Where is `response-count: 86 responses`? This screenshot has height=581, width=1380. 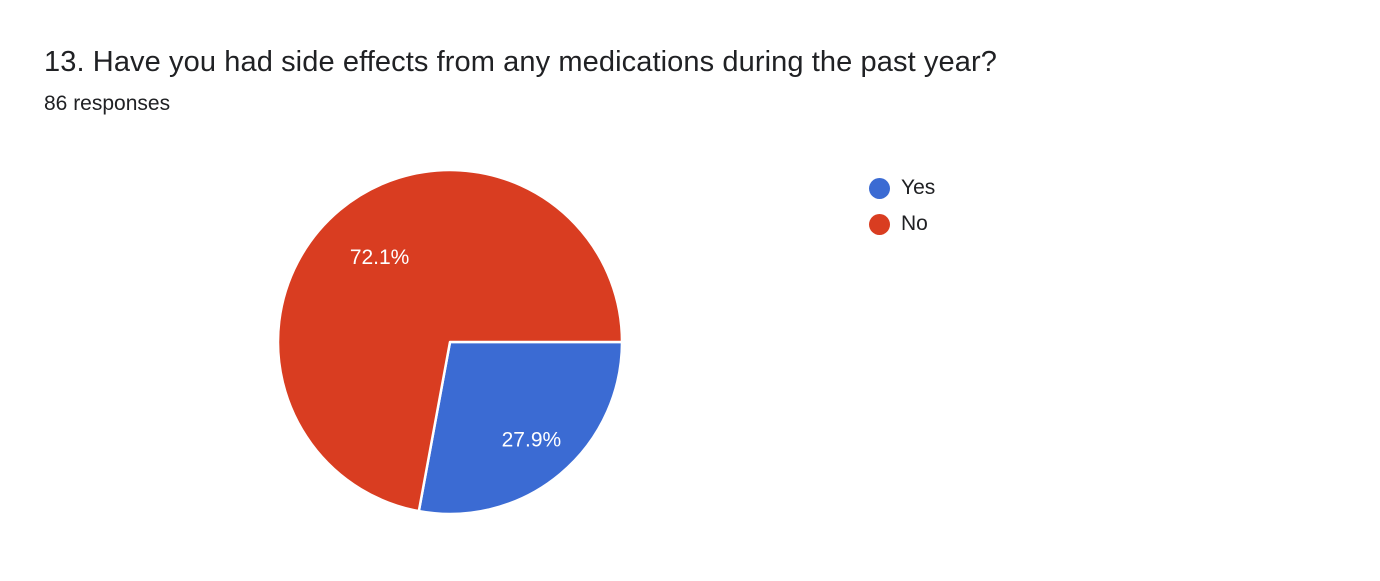
response-count: 86 responses is located at coordinates (107, 103).